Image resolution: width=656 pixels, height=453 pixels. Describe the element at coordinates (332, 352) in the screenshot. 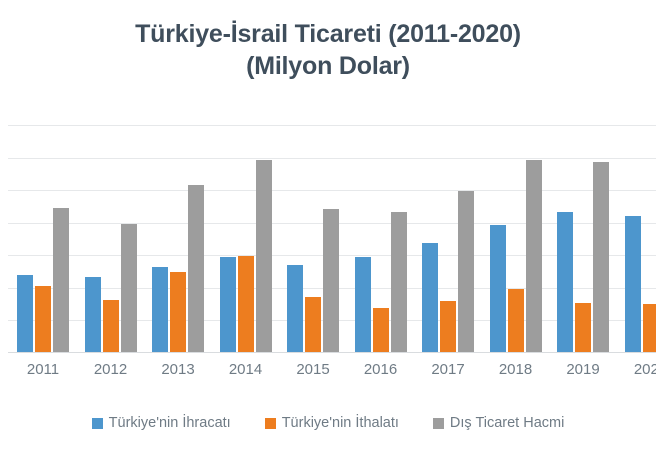

I see `x-axis-line` at that location.